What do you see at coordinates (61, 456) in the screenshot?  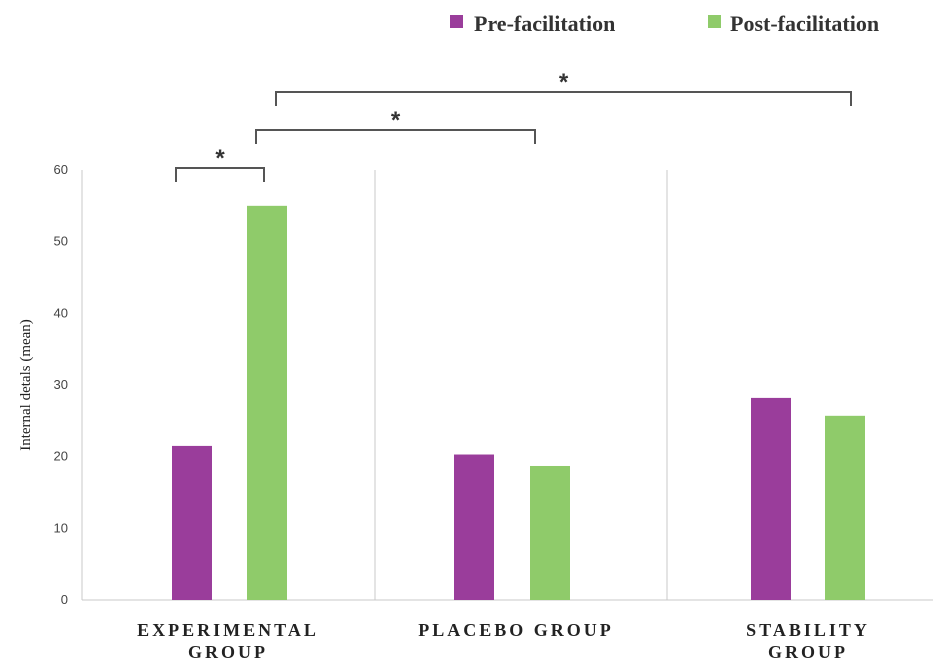 I see `y-tick-label: 20` at bounding box center [61, 456].